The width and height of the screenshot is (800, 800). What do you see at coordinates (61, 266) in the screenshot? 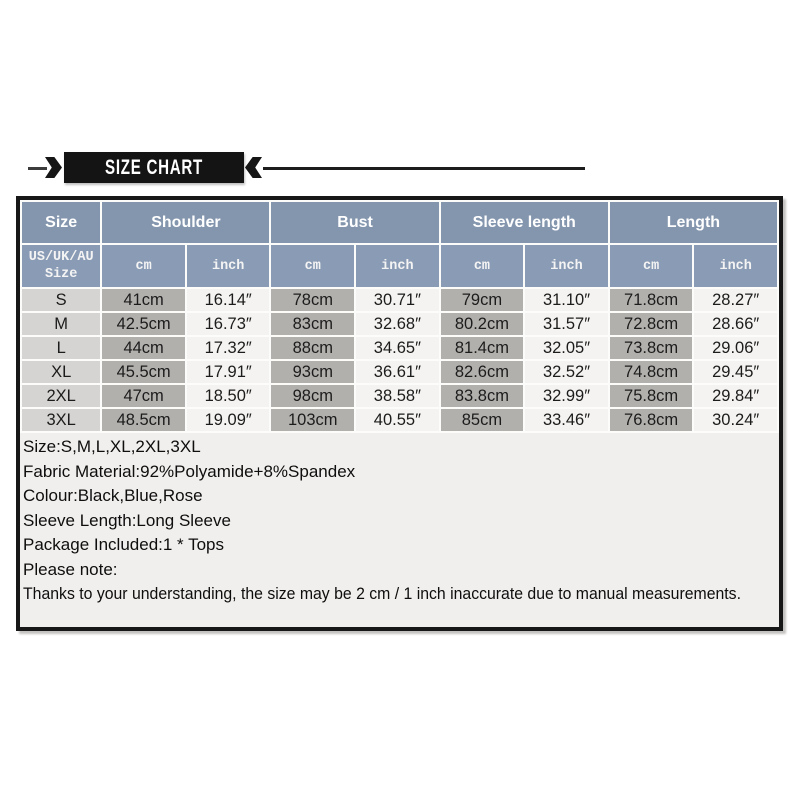
I see `subheader-size-standard: US/UK/AU Size` at bounding box center [61, 266].